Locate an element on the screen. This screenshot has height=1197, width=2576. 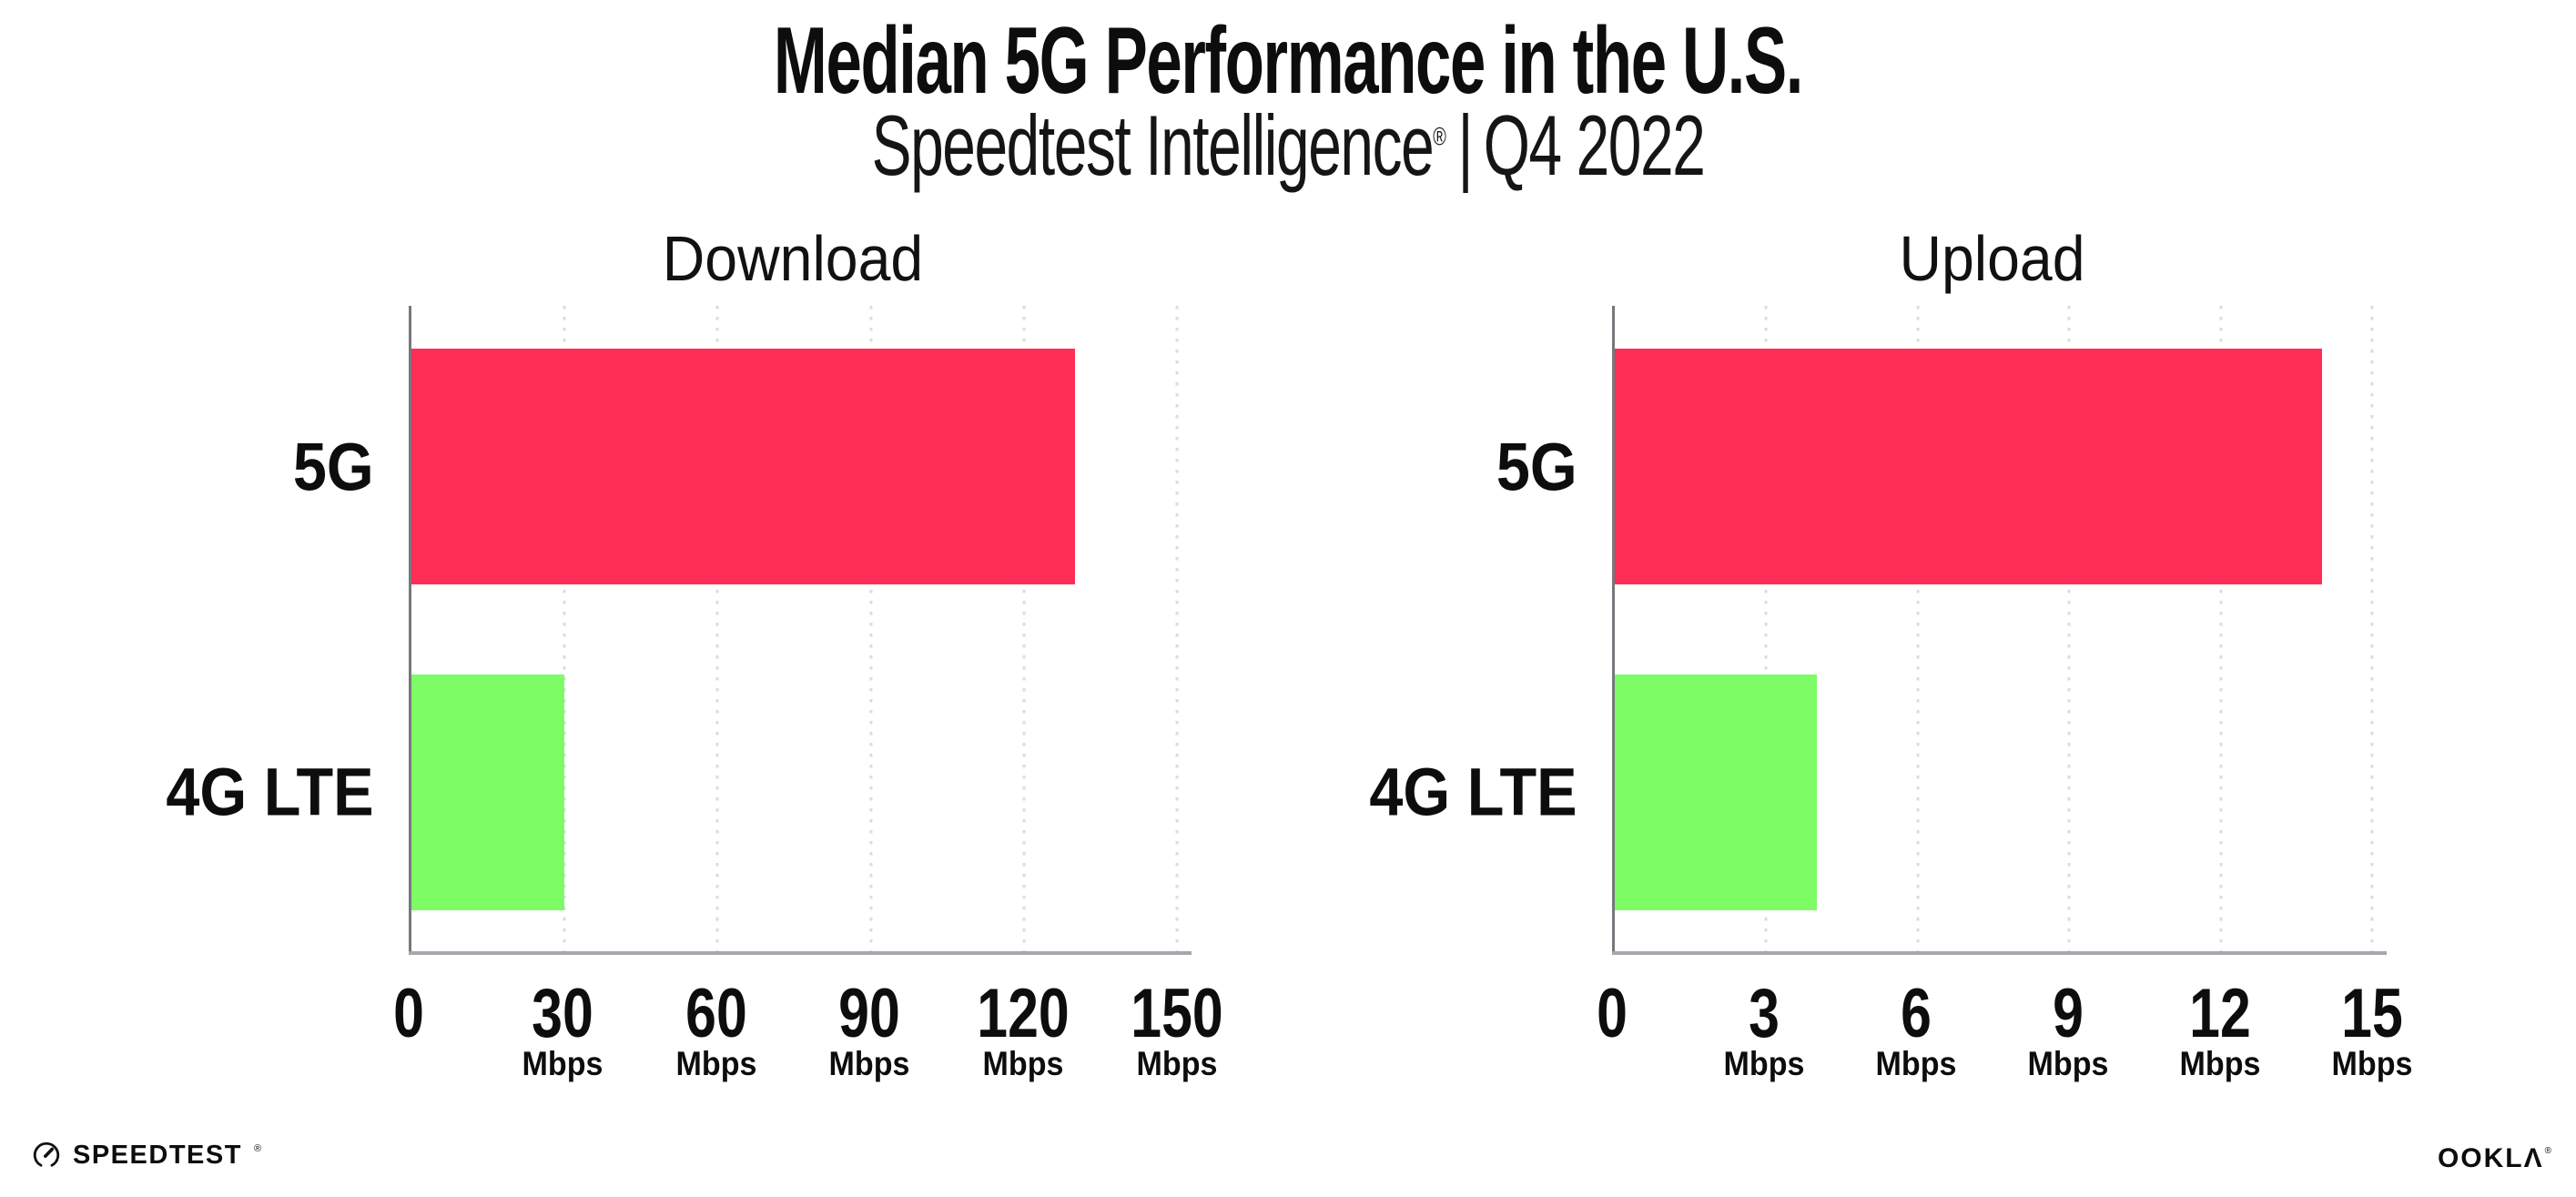
speedtest-registered-mark-icon: ® is located at coordinates (257, 1149).